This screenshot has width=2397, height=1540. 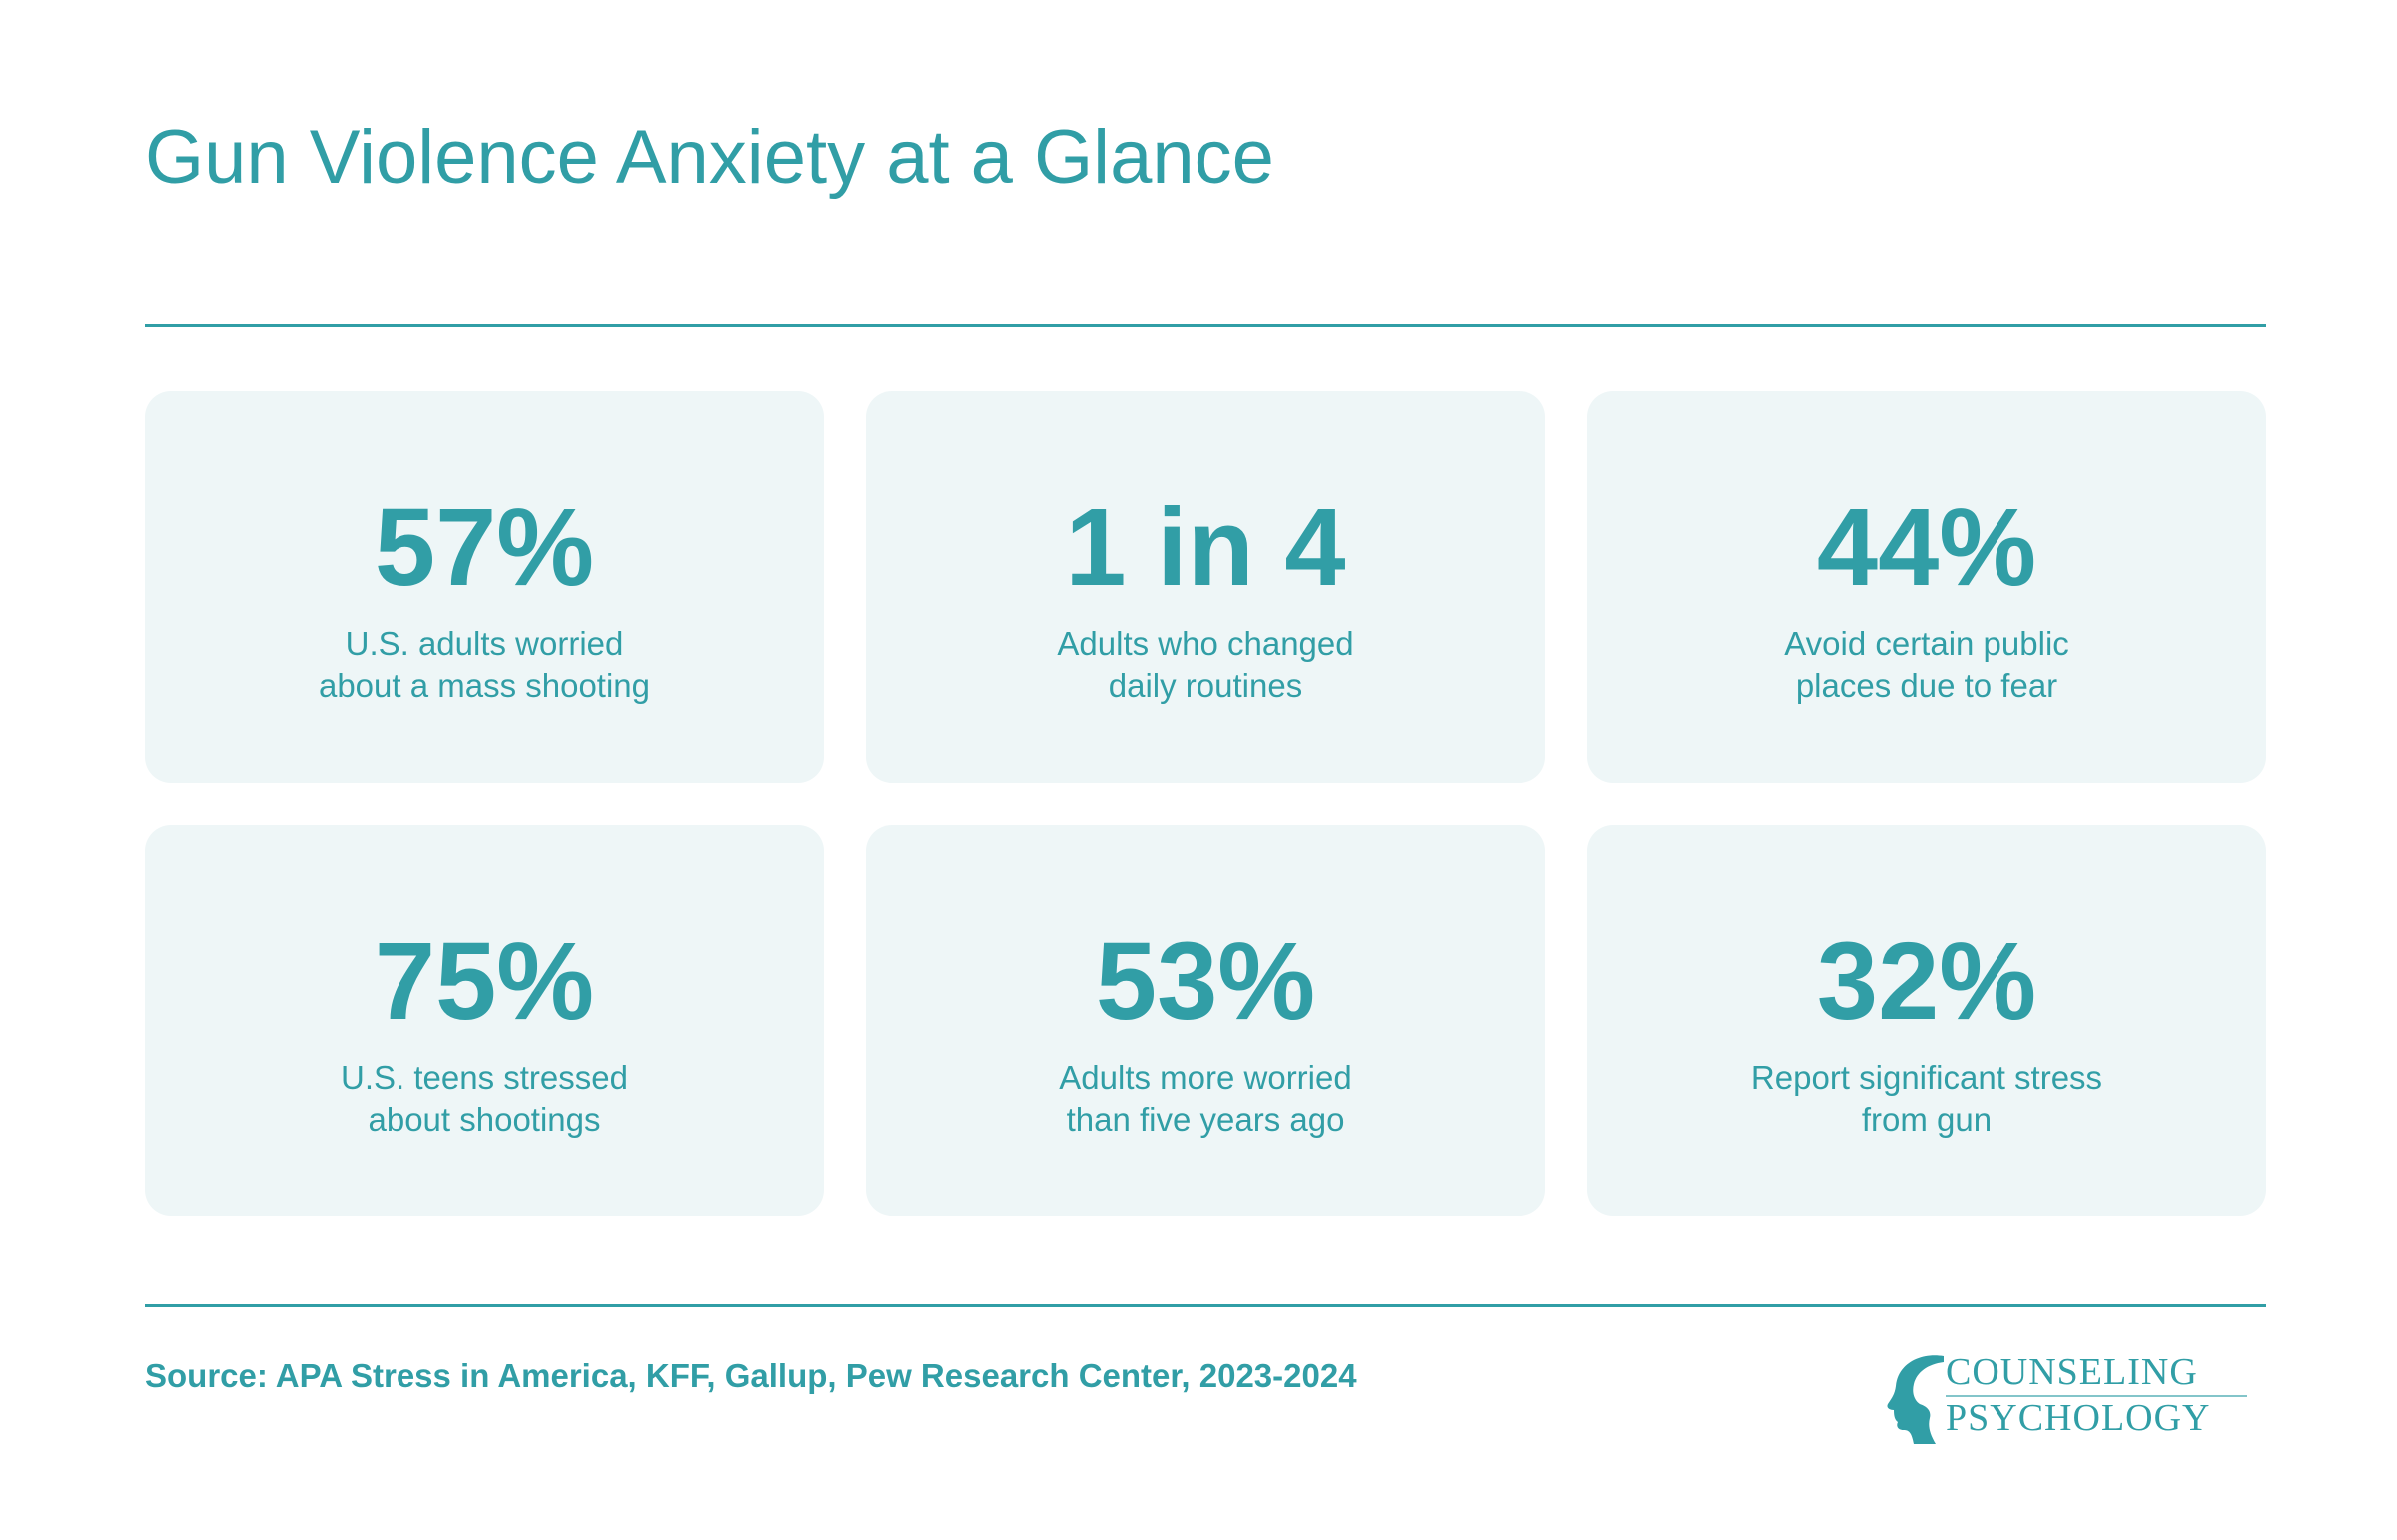 What do you see at coordinates (1926, 665) in the screenshot?
I see `stat-label: Avoid certain public places due to fear` at bounding box center [1926, 665].